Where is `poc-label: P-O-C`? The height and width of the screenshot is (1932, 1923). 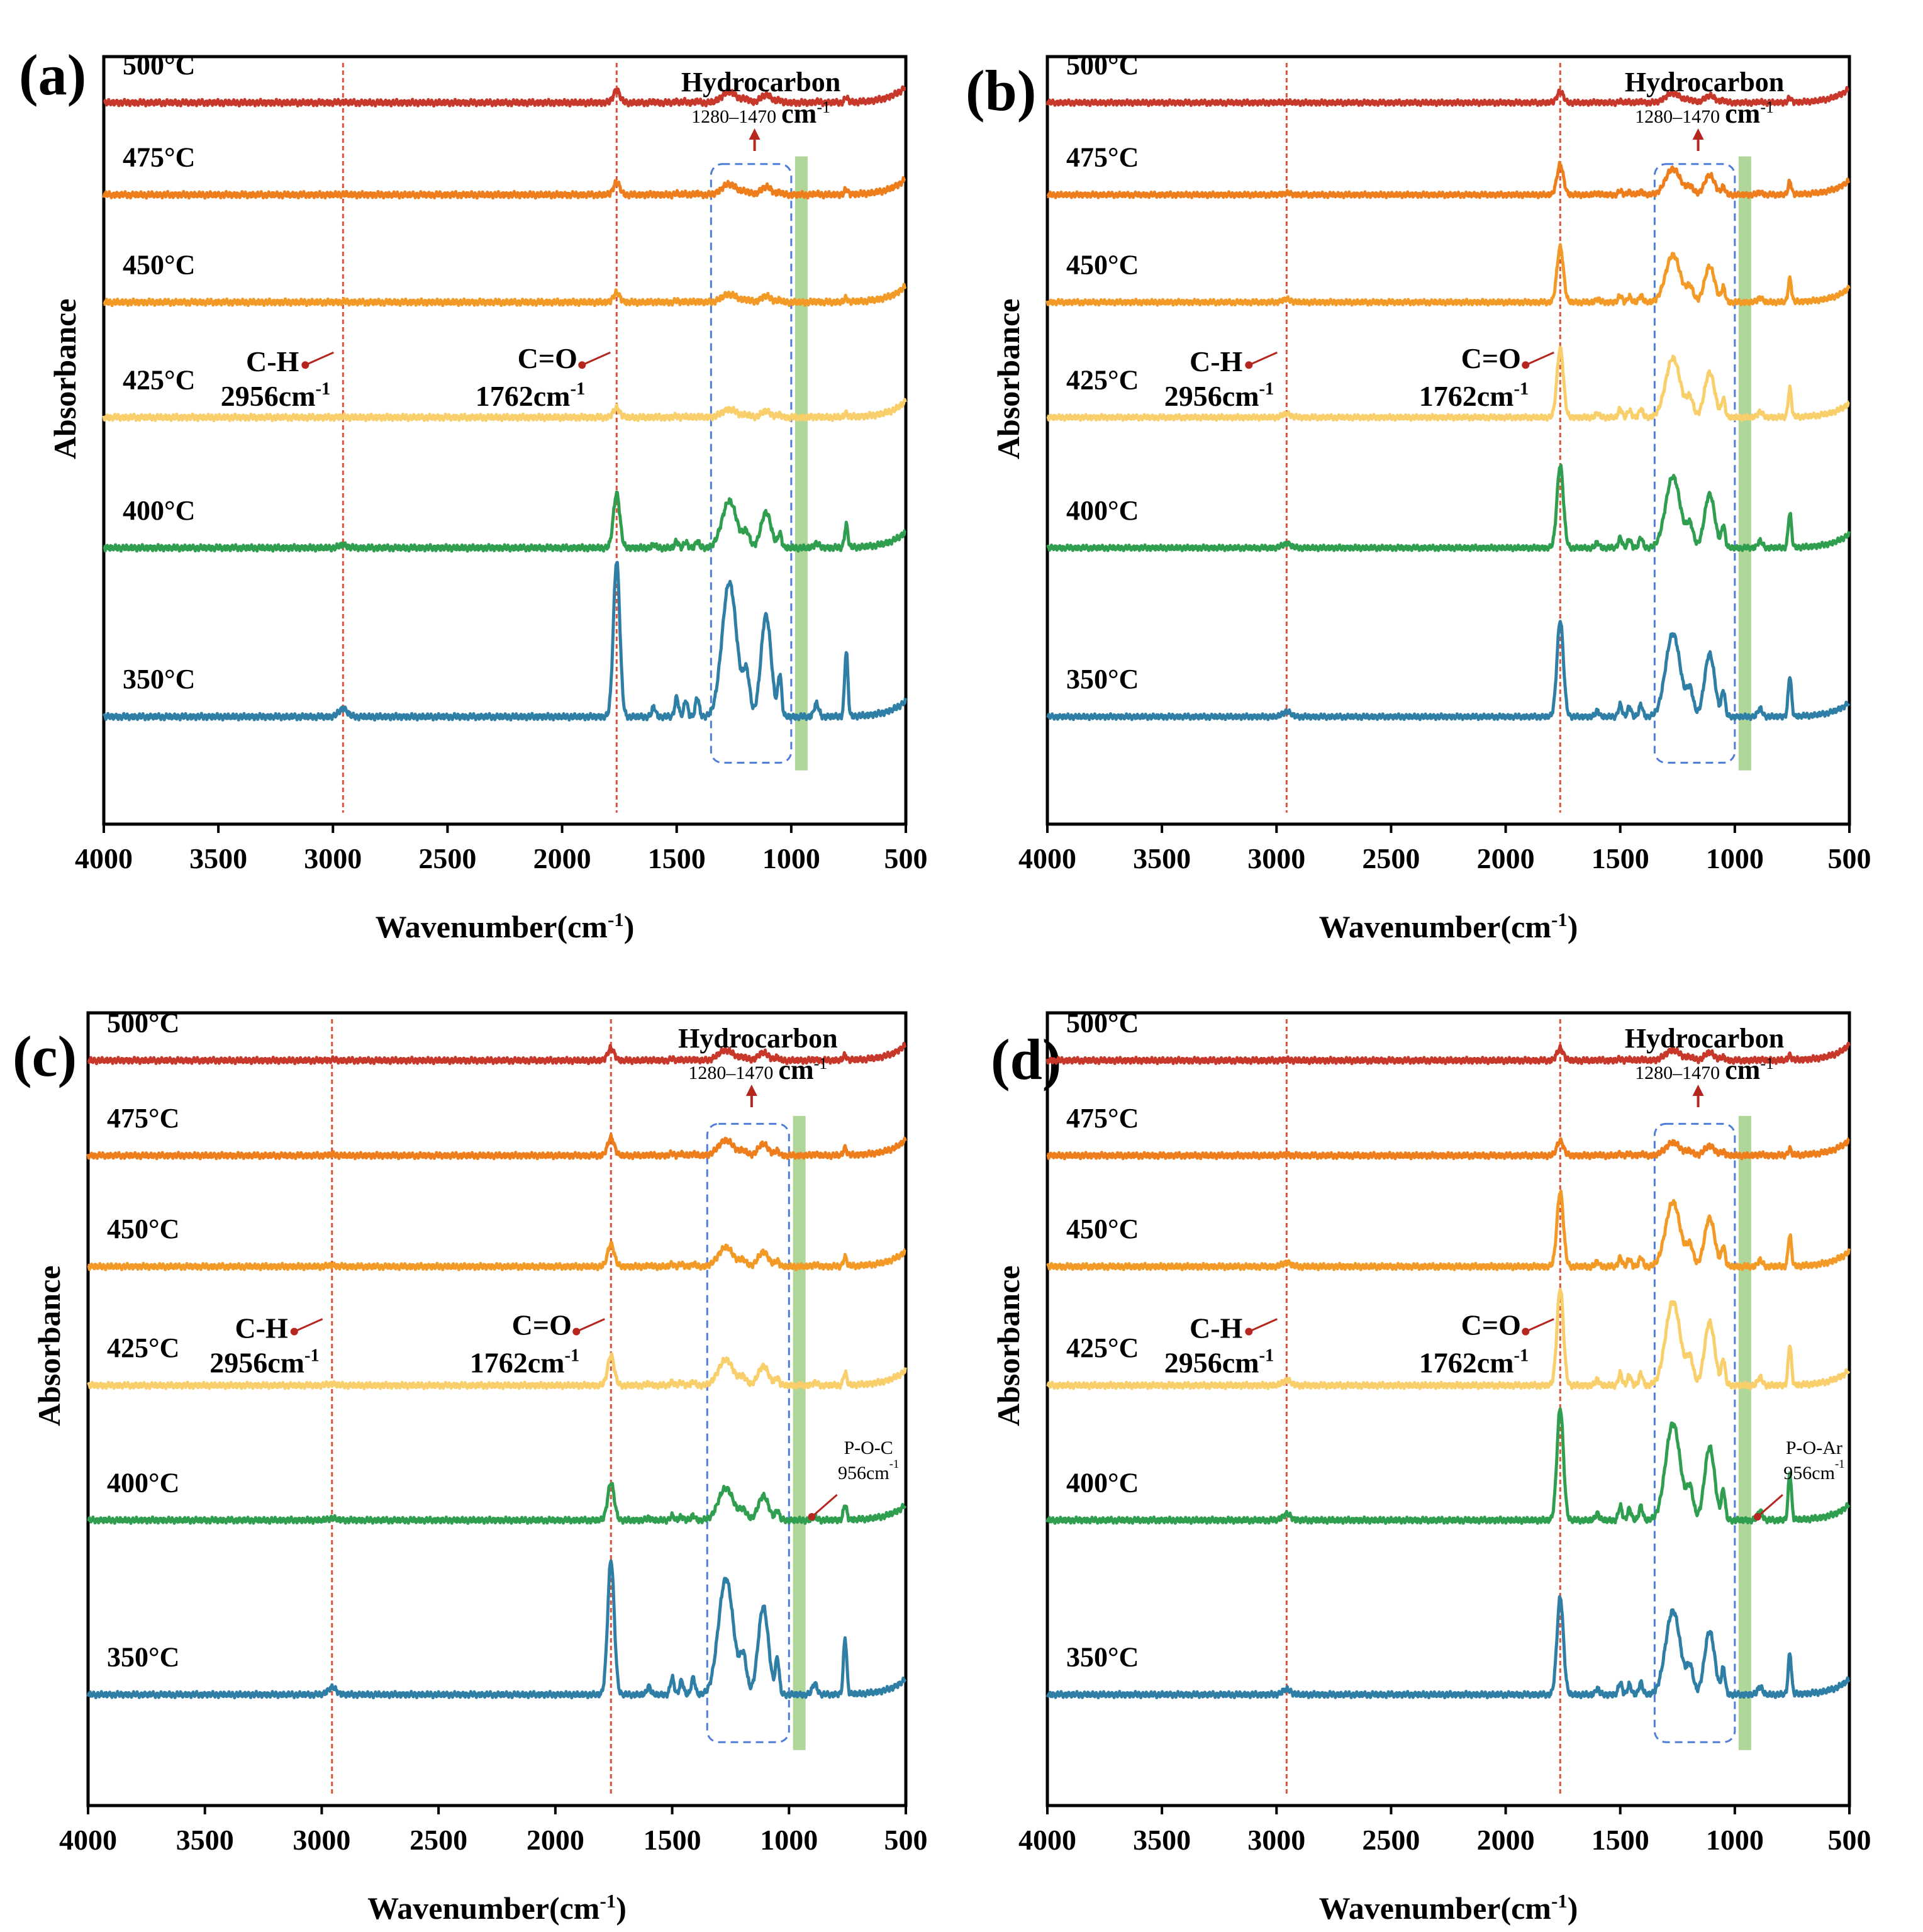
poc-label: P-O-C is located at coordinates (868, 1448).